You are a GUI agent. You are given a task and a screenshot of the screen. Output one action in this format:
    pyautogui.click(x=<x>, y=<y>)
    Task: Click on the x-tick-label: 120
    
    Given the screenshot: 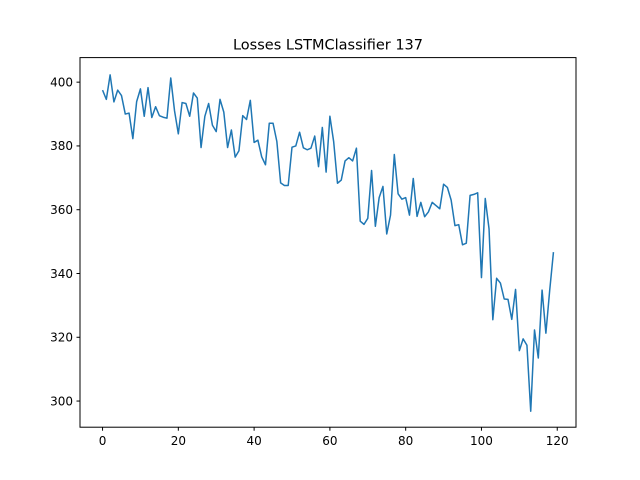 What is the action you would take?
    pyautogui.click(x=557, y=441)
    